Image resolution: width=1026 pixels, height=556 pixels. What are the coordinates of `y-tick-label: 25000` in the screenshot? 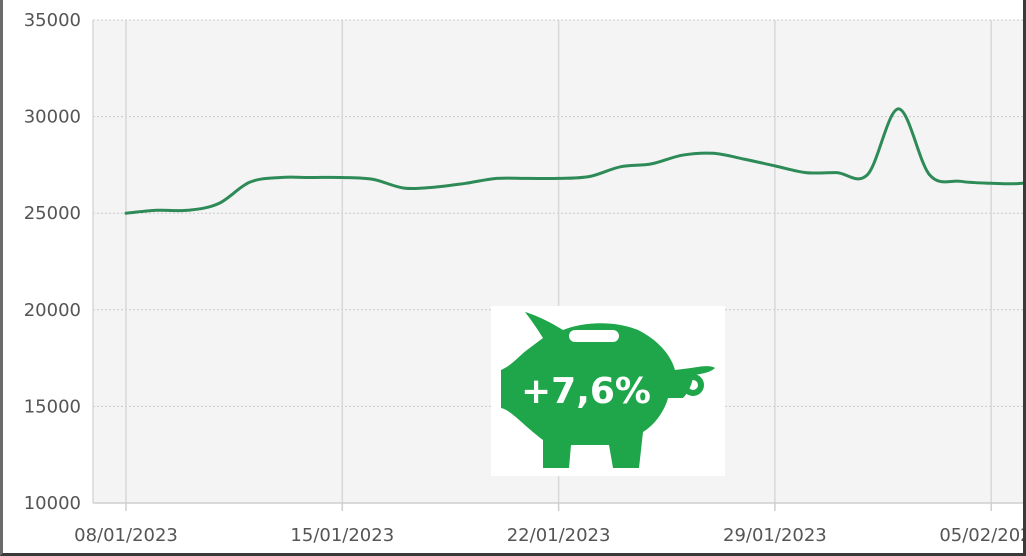 It's located at (52, 213).